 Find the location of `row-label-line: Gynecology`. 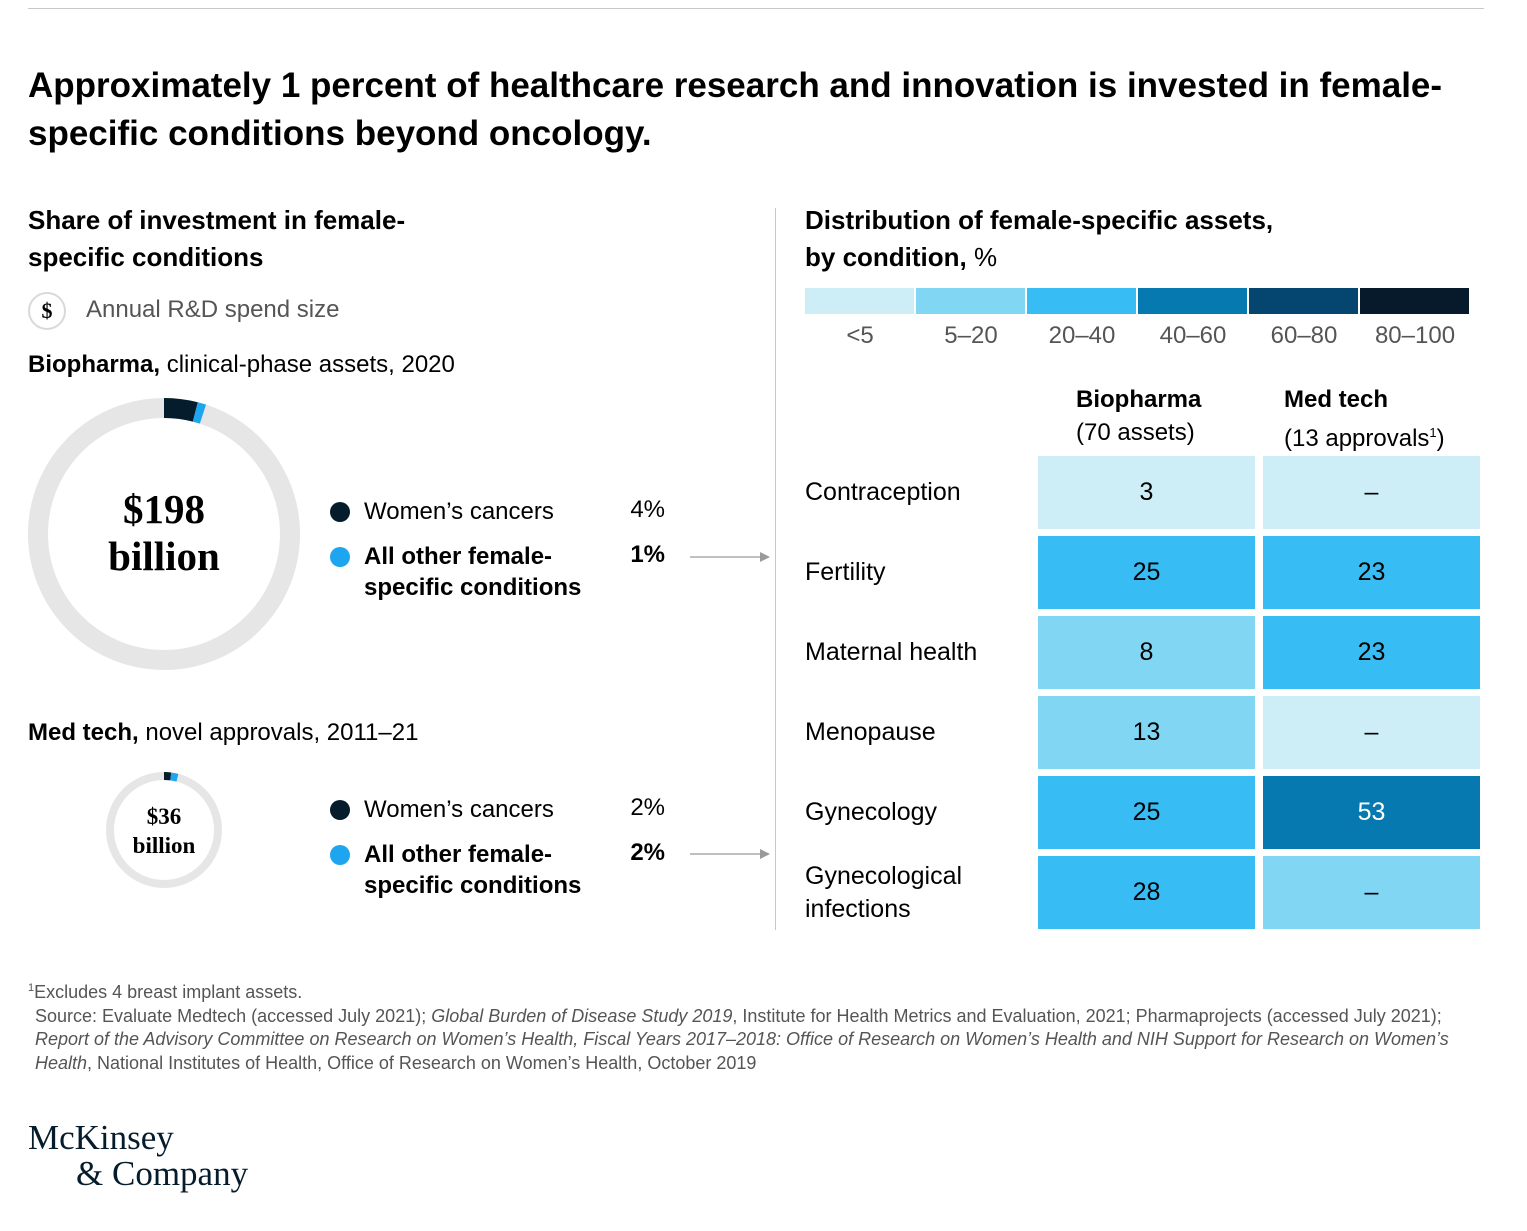

row-label-line: Gynecology is located at coordinates (871, 812).